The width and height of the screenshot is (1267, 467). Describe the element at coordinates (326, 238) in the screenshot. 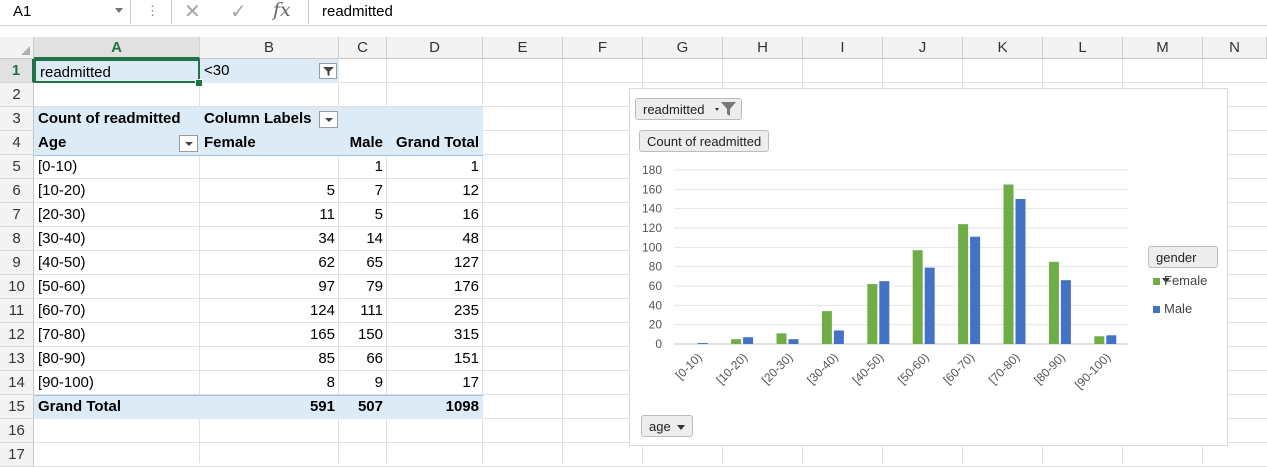

I see `pivot-female-cell: 34` at that location.